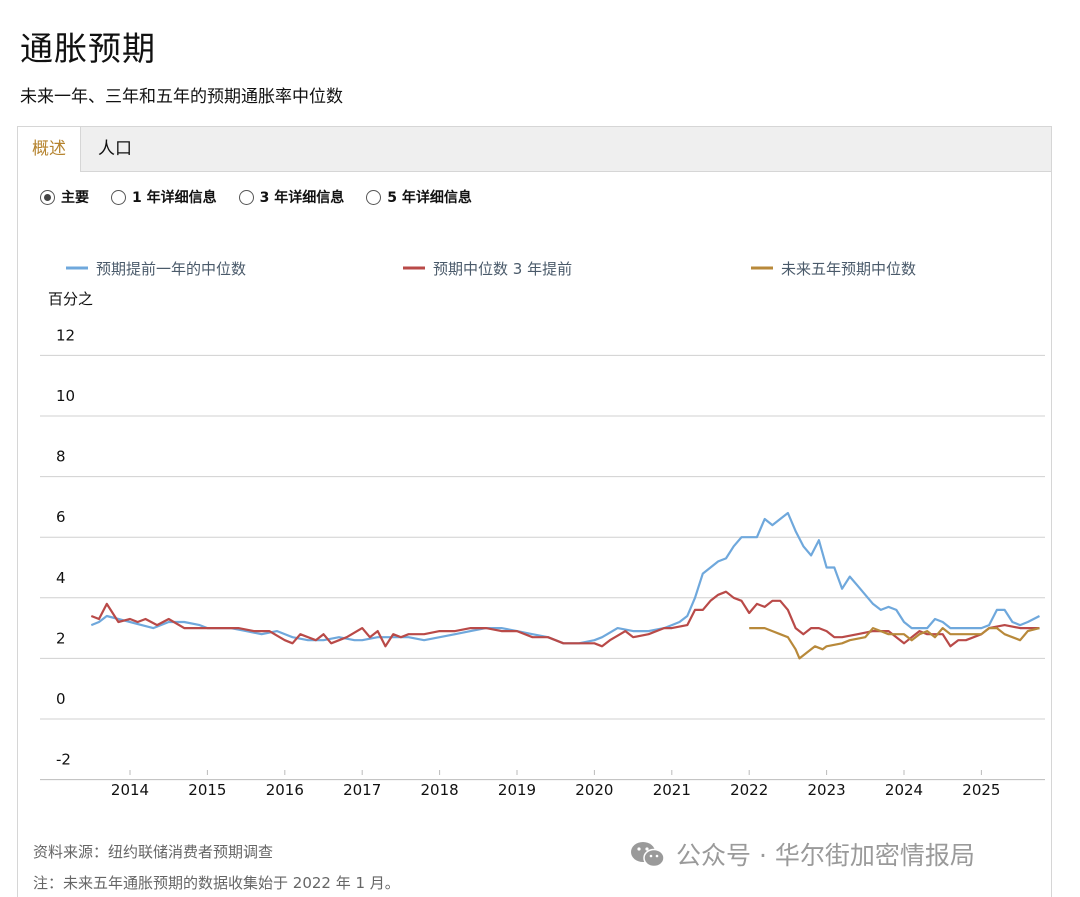 The height and width of the screenshot is (897, 1080). I want to click on radio-main: 主要, so click(64, 197).